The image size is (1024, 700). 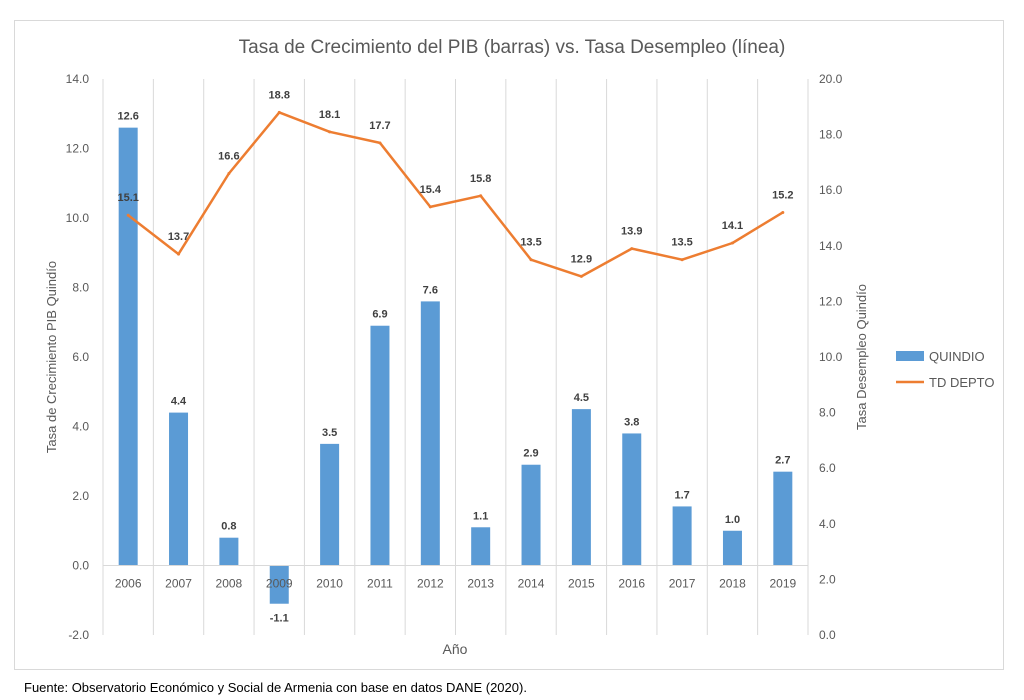 I want to click on y2-tick-label: 0.0, so click(x=827, y=635).